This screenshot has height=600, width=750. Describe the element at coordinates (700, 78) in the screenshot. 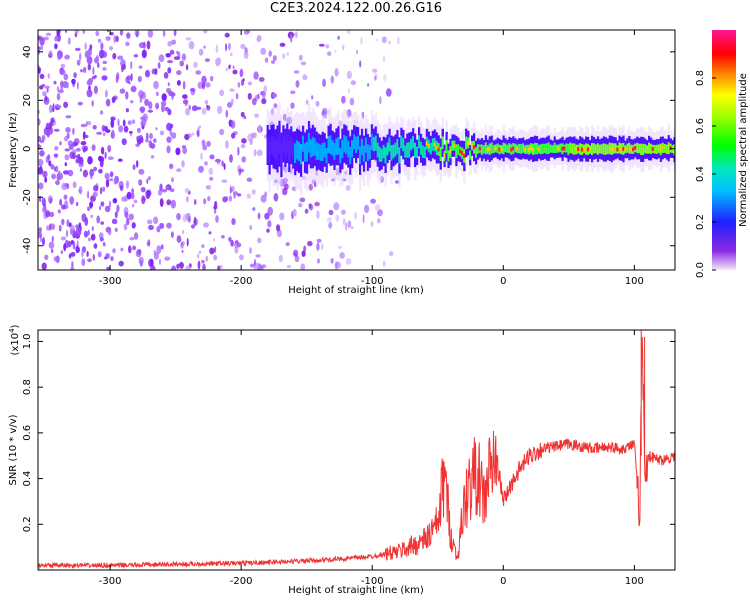

I see `colorbar-tick-label: 0.8` at that location.